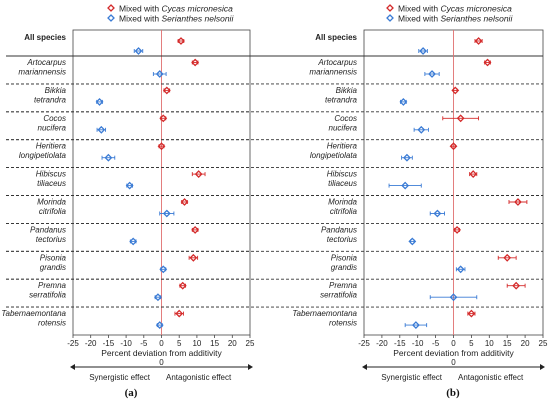 The image size is (550, 401). I want to click on species-label-genus-b-9: Premna, so click(343, 285).